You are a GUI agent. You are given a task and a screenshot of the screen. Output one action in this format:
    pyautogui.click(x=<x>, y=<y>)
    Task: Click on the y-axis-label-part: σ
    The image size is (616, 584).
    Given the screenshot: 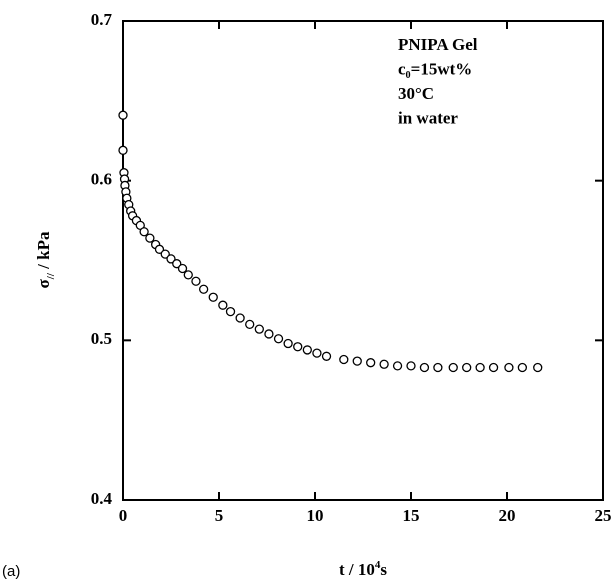 What is the action you would take?
    pyautogui.click(x=43, y=283)
    